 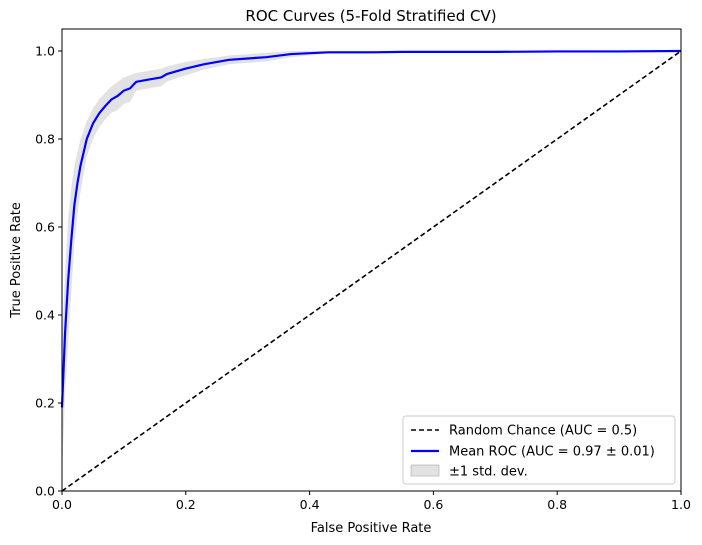 I want to click on legend-box, so click(x=539, y=450).